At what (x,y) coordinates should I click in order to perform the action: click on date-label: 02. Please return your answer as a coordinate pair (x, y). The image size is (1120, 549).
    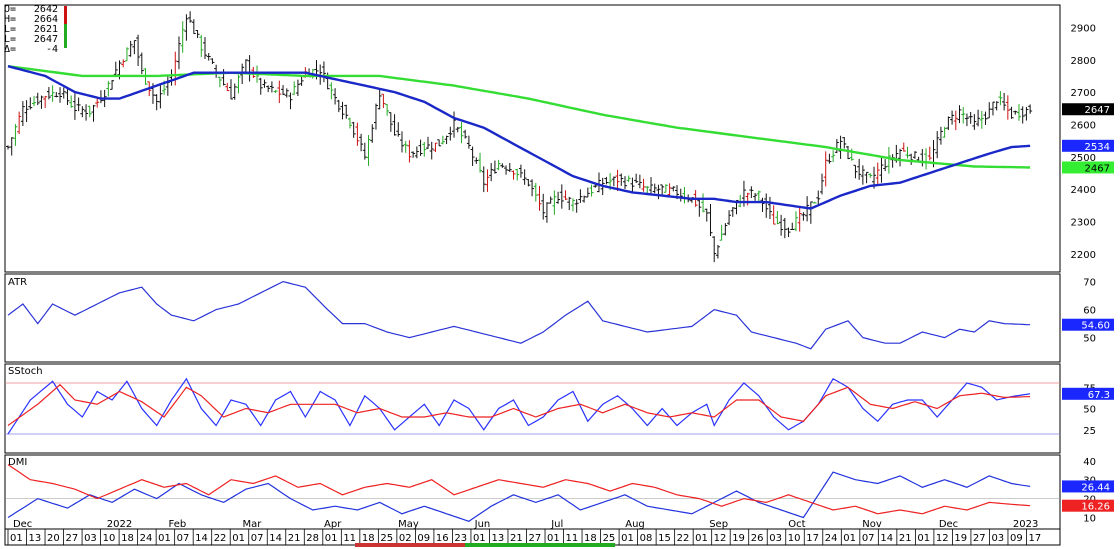
    Looking at the image, I should click on (405, 538).